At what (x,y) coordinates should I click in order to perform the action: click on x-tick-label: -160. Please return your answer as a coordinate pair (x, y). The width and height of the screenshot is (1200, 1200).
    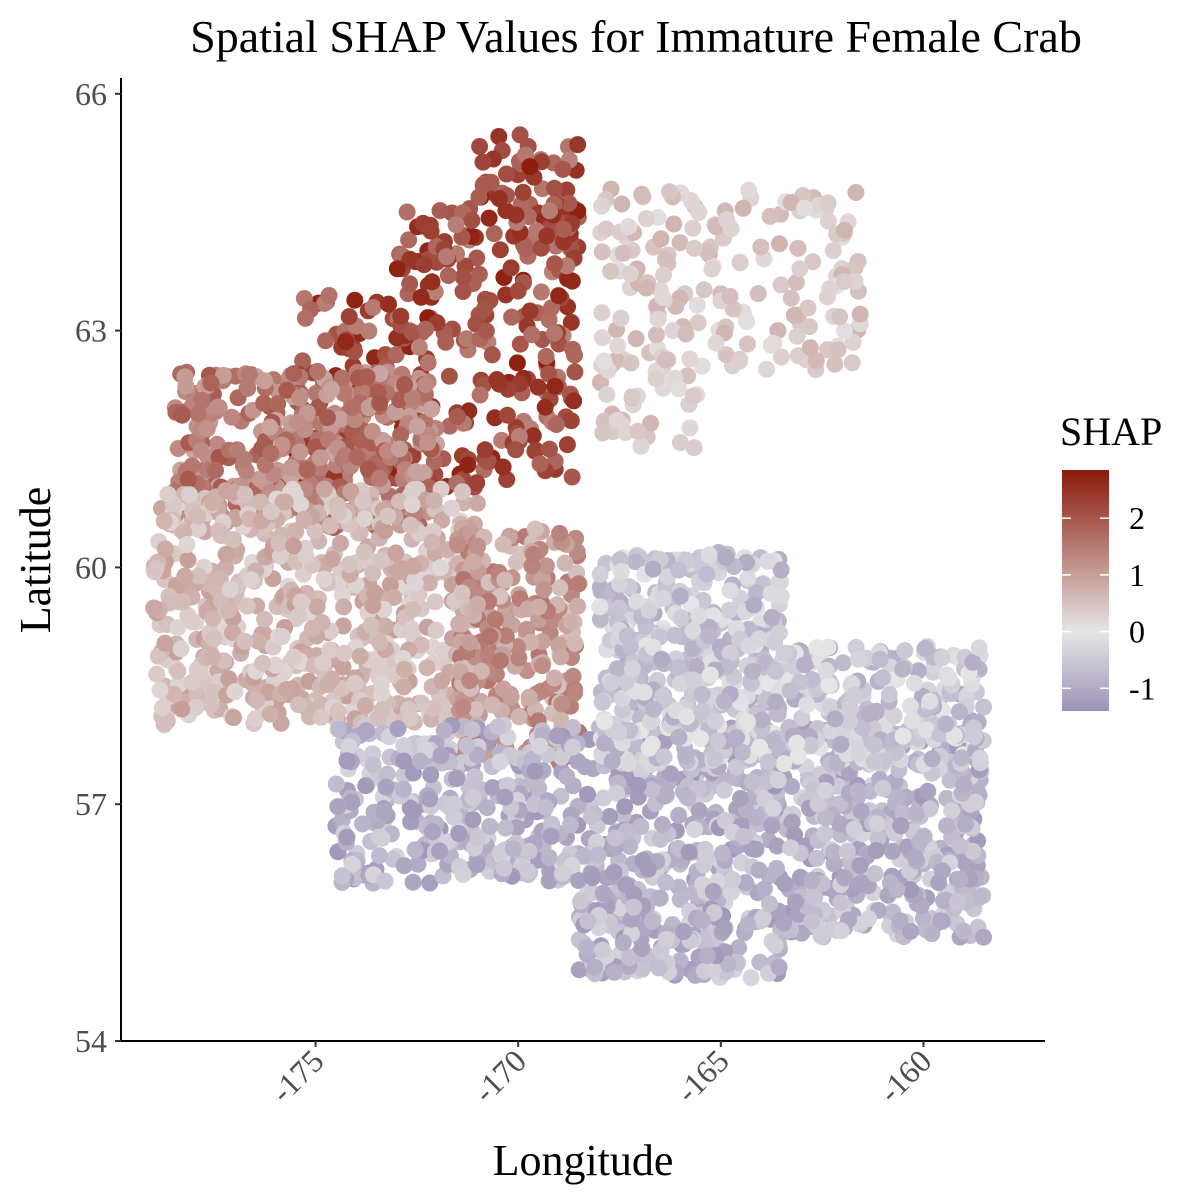
    Looking at the image, I should click on (904, 1075).